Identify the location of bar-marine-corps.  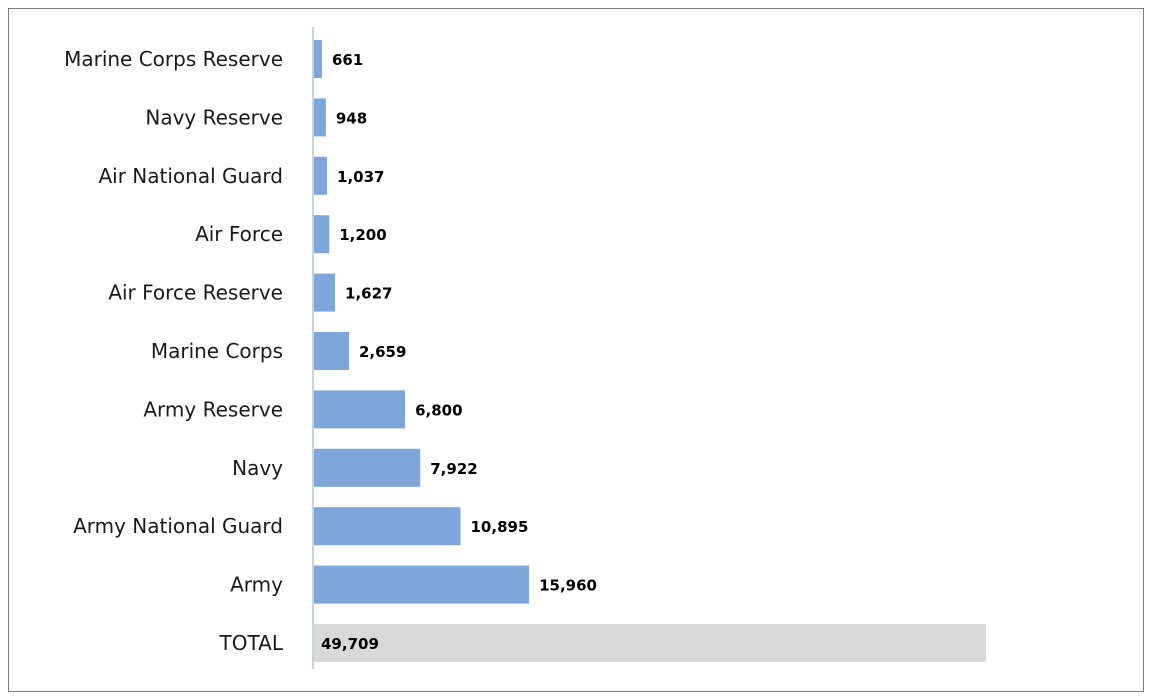
(331, 351).